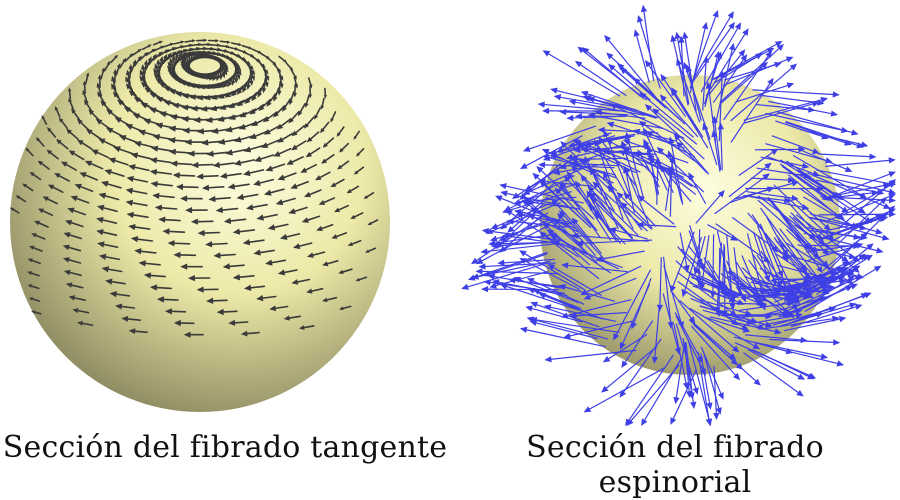 This screenshot has height=500, width=900. I want to click on caption-tangent: Sección del fibrado tangente, so click(225, 447).